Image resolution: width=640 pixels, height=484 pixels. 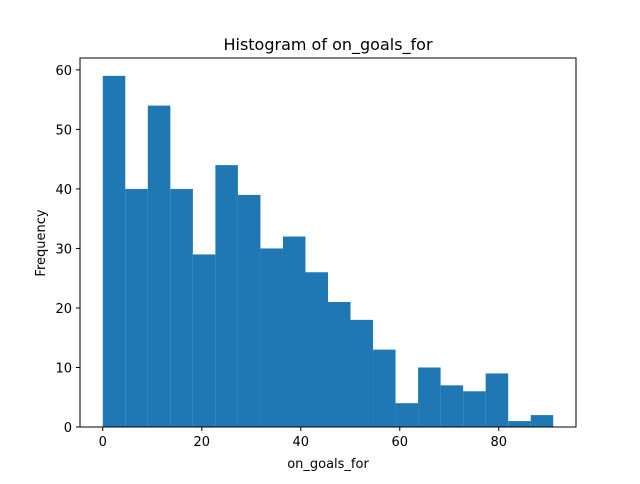 What do you see at coordinates (41, 242) in the screenshot?
I see `y-axis-label: Frequency` at bounding box center [41, 242].